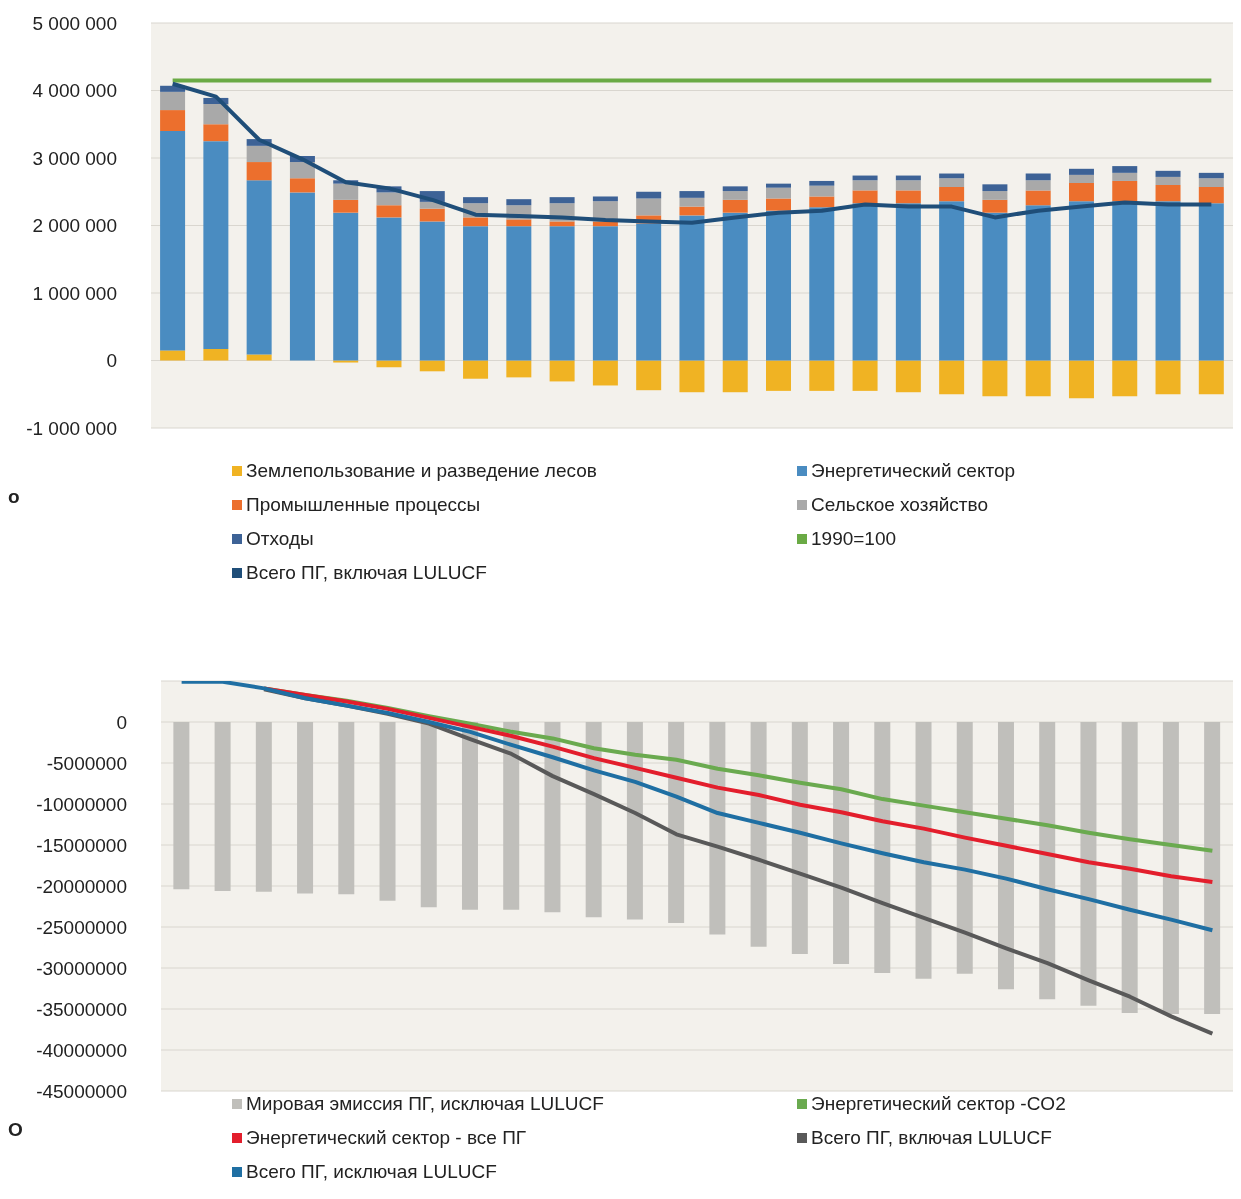 The image size is (1241, 1199). What do you see at coordinates (81, 804) in the screenshot?
I see `y-tick-label: -10000000` at bounding box center [81, 804].